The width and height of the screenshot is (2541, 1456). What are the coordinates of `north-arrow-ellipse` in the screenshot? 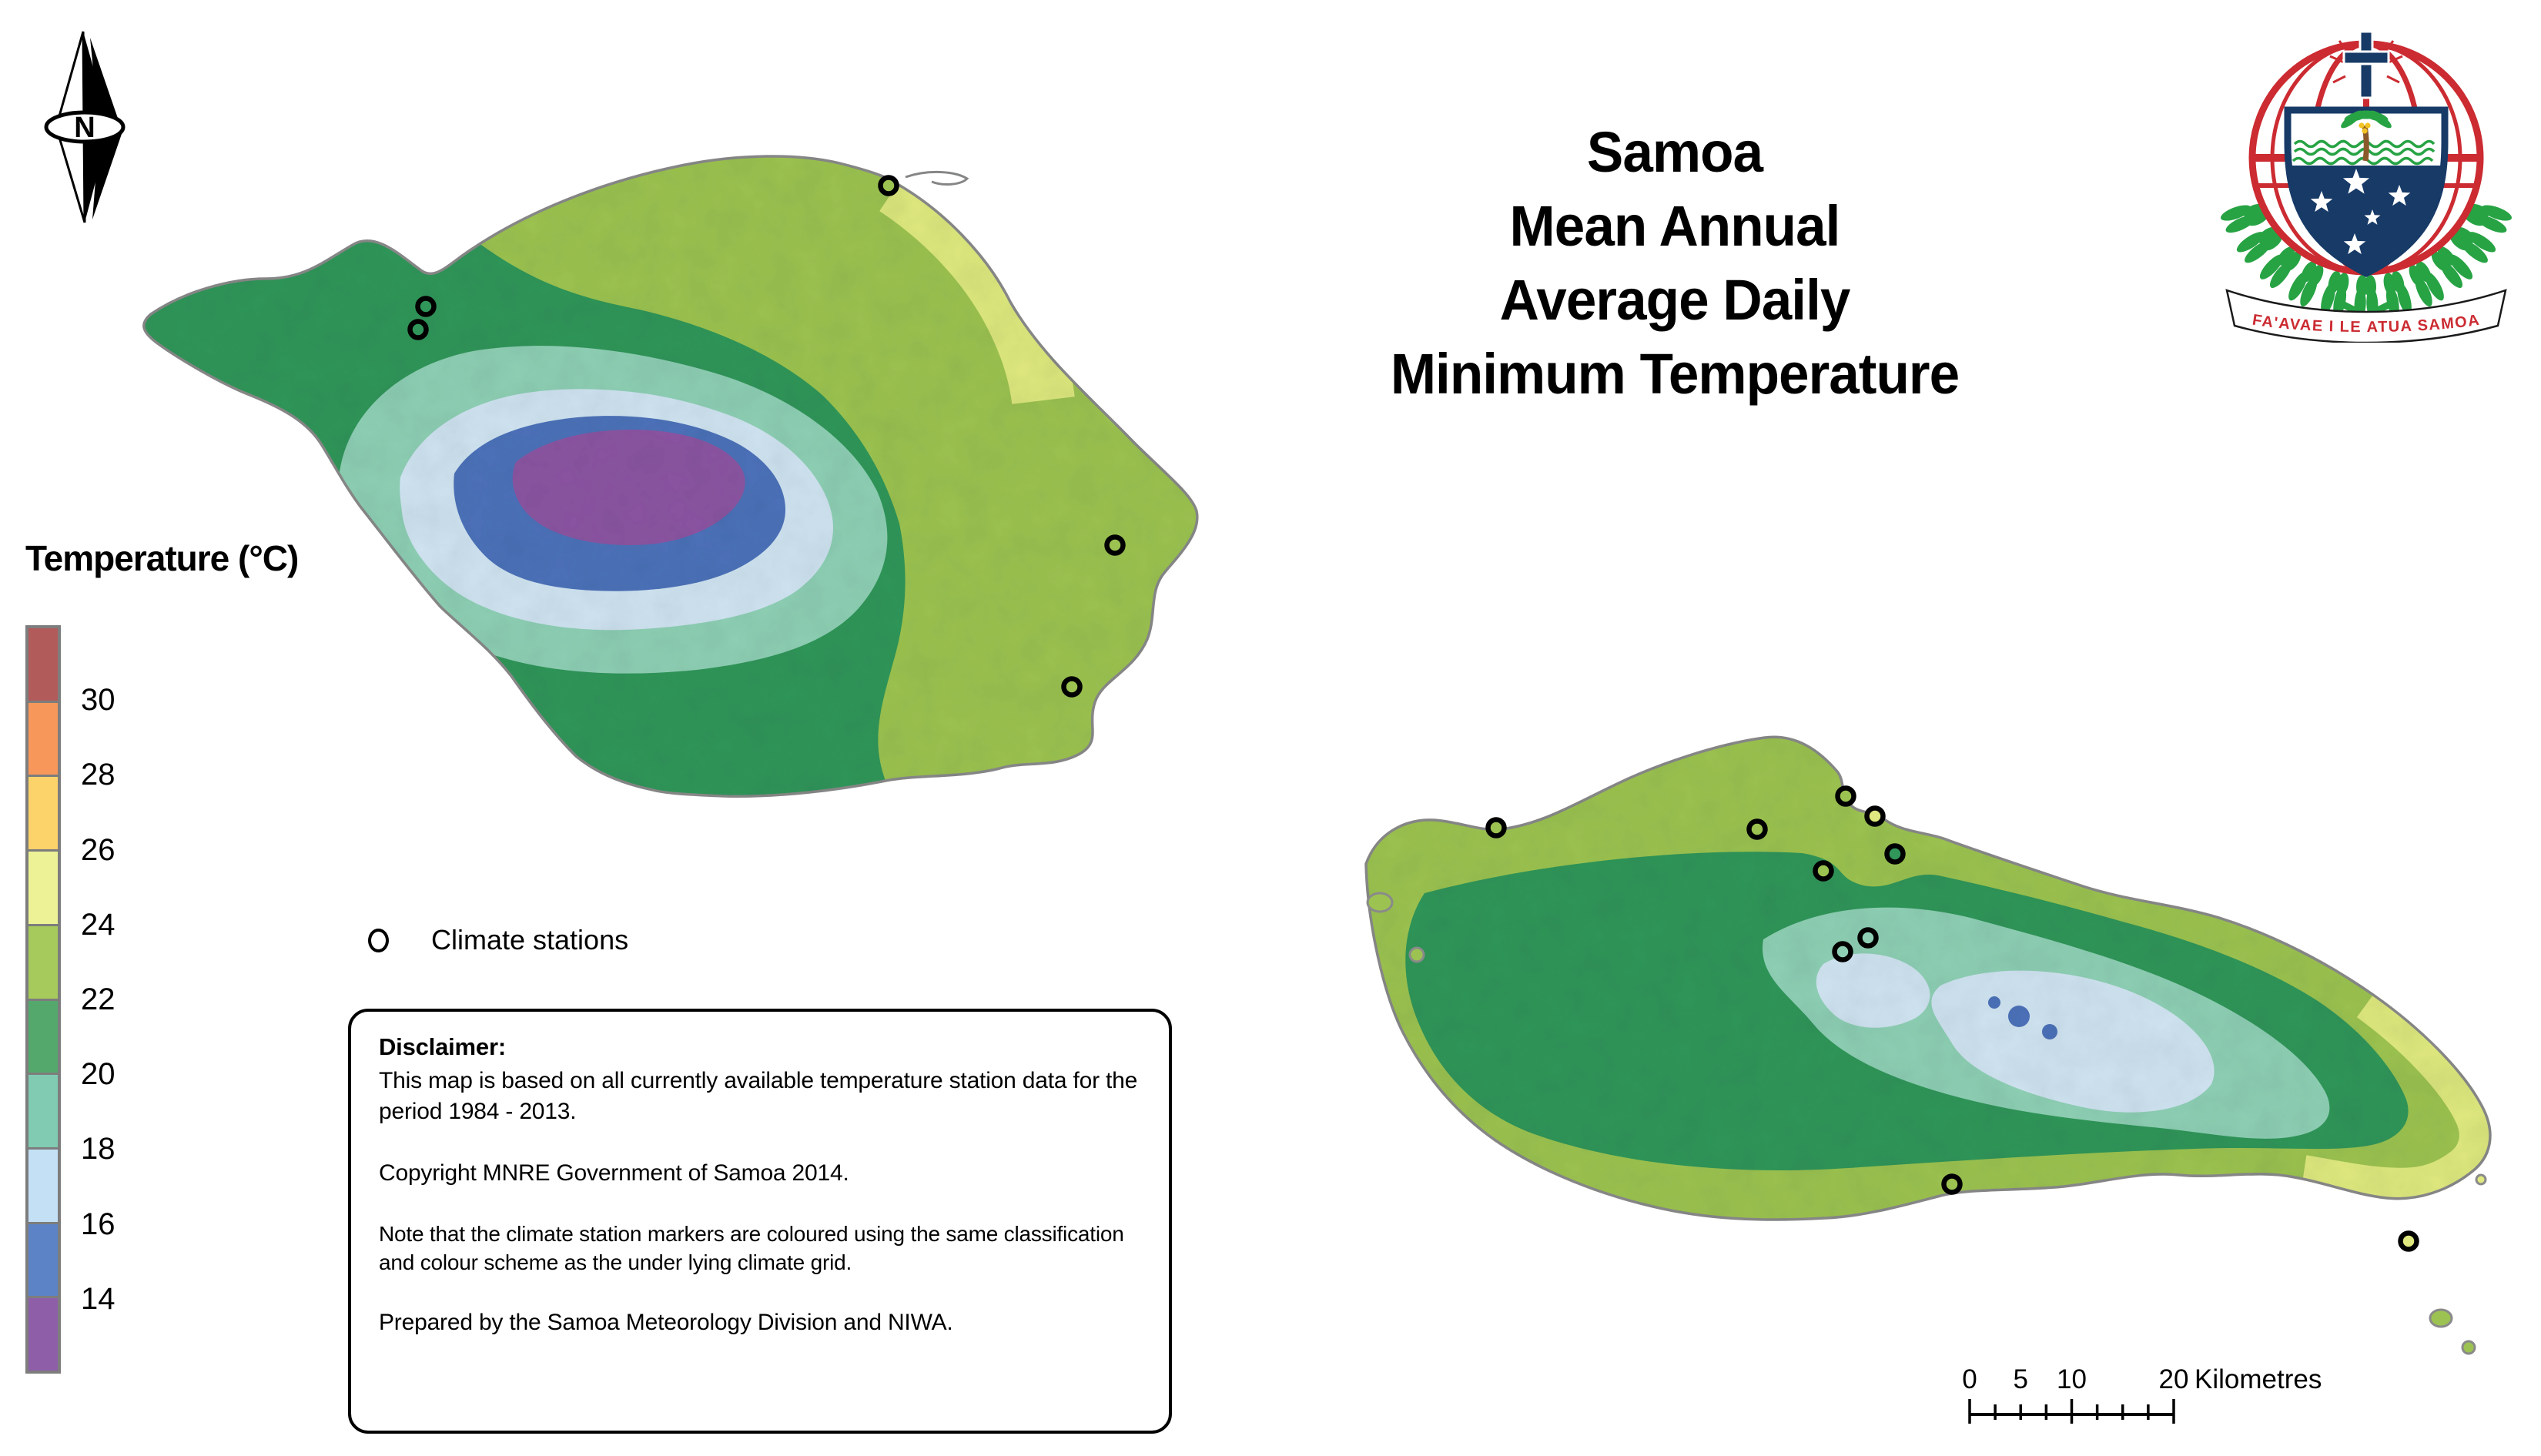 It's located at (85, 127).